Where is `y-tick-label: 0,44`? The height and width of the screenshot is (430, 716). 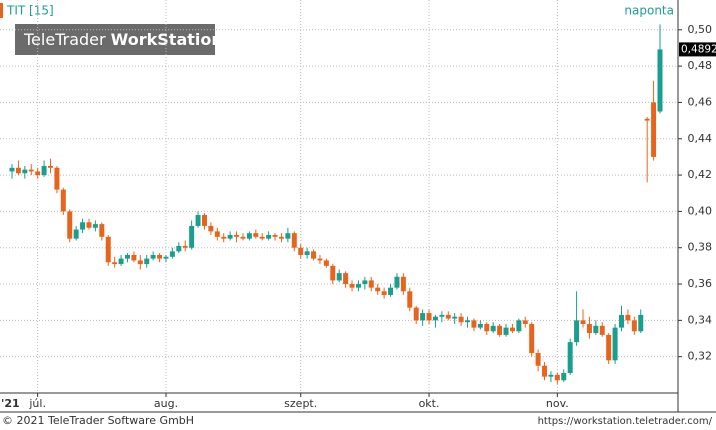
y-tick-label: 0,44 is located at coordinates (700, 138).